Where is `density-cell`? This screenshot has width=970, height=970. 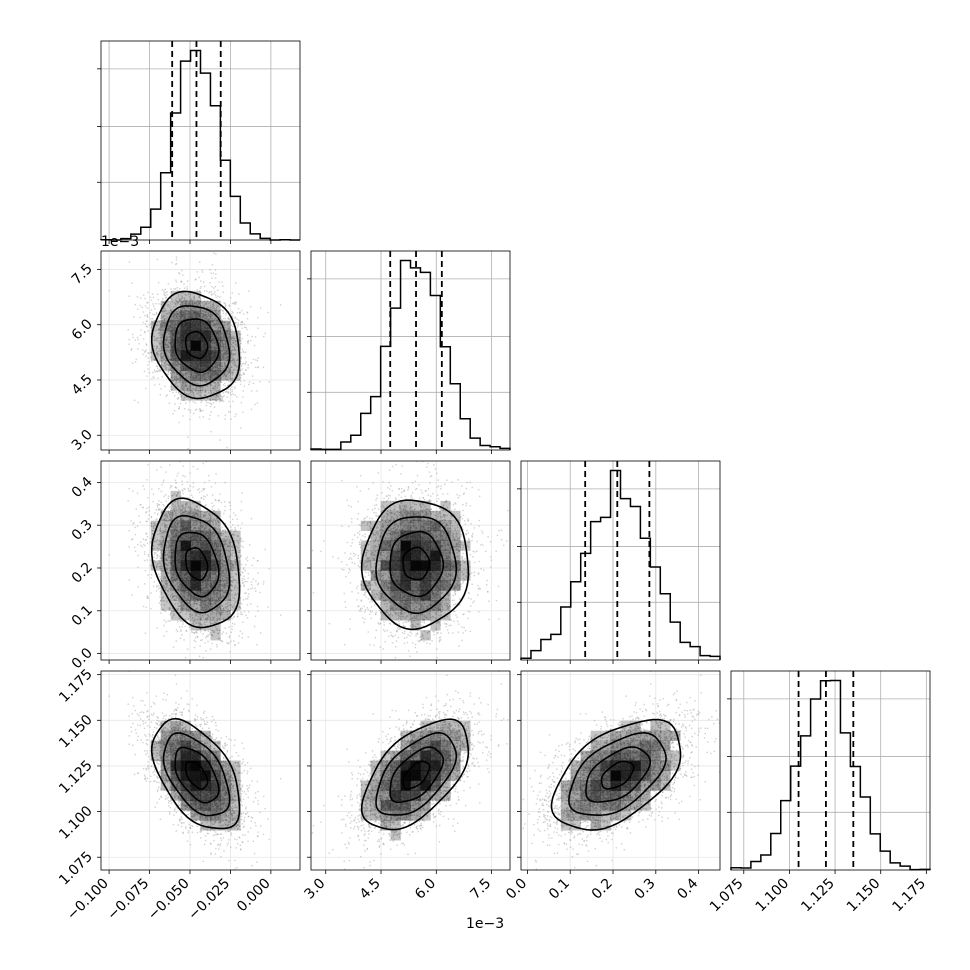
density-cell is located at coordinates (195, 296).